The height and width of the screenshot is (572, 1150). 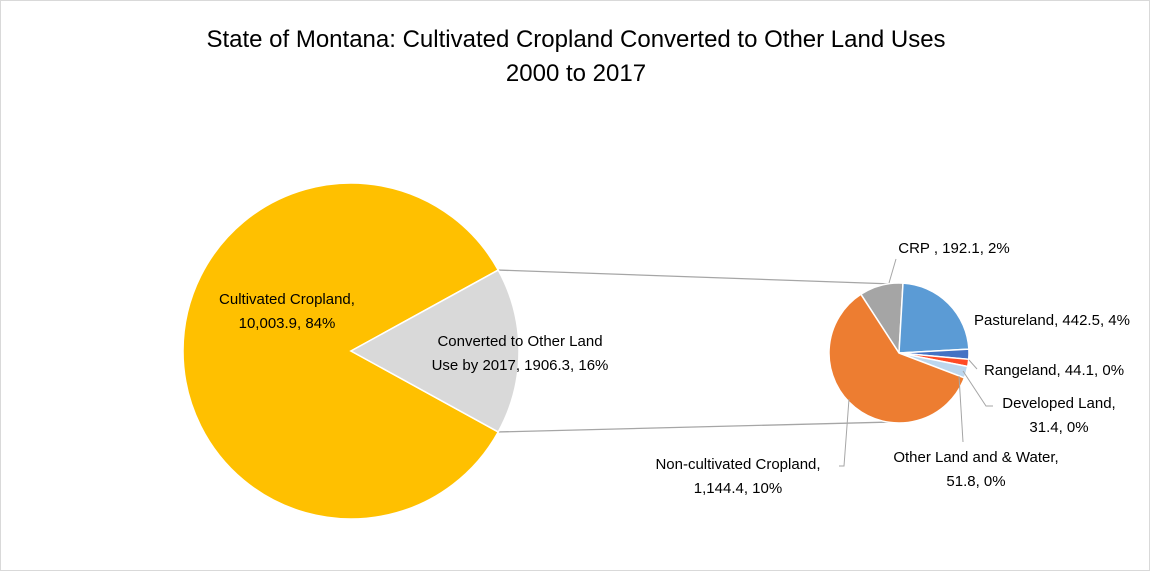 I want to click on secondary-pie, so click(x=899, y=353).